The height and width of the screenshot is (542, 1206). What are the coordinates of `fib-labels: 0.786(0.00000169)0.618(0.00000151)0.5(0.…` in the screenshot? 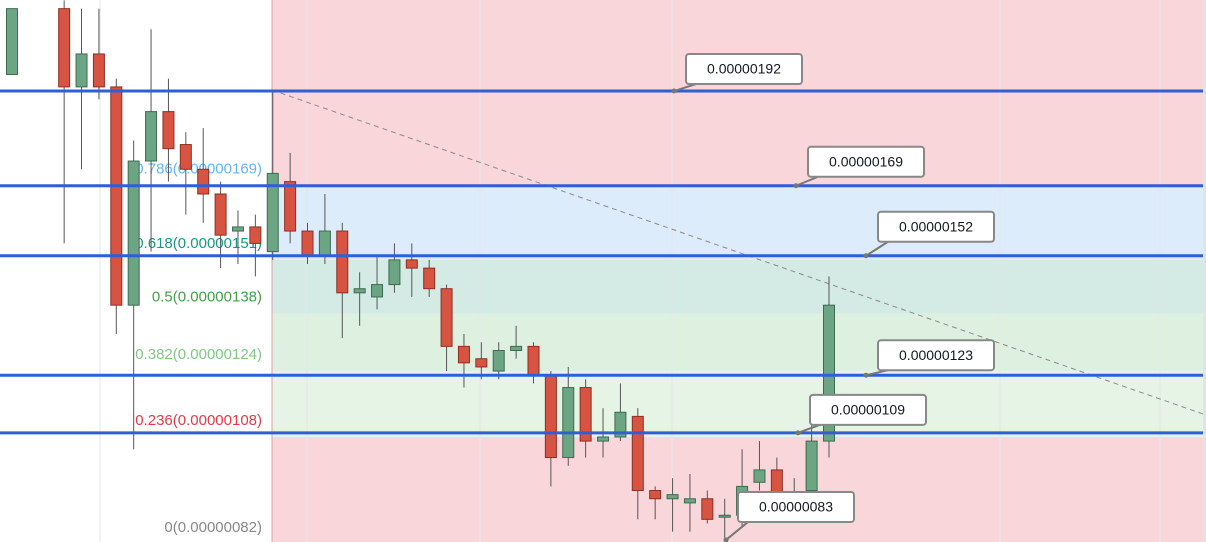 It's located at (198, 348).